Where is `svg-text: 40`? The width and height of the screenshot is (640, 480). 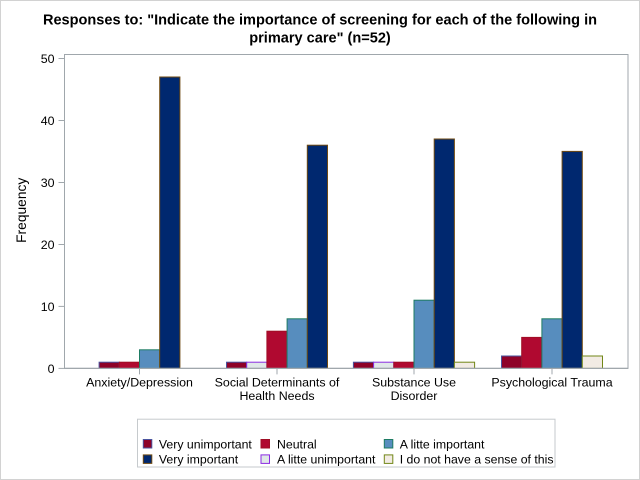
svg-text: 40 is located at coordinates (48, 121).